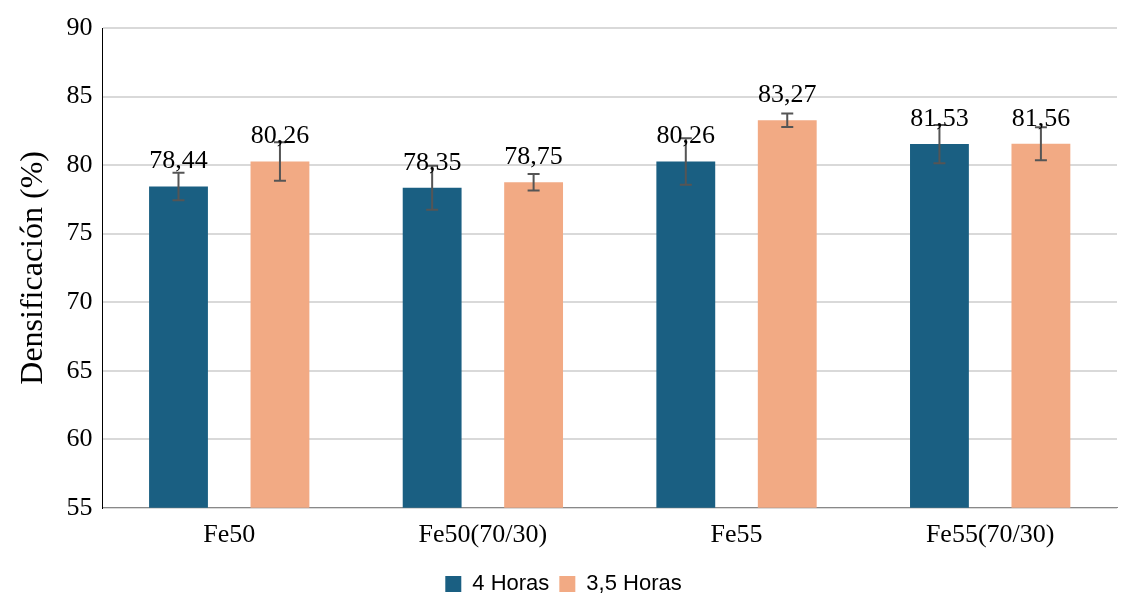 This screenshot has width=1137, height=610. What do you see at coordinates (787, 94) in the screenshot?
I see `data-label: 83,27` at bounding box center [787, 94].